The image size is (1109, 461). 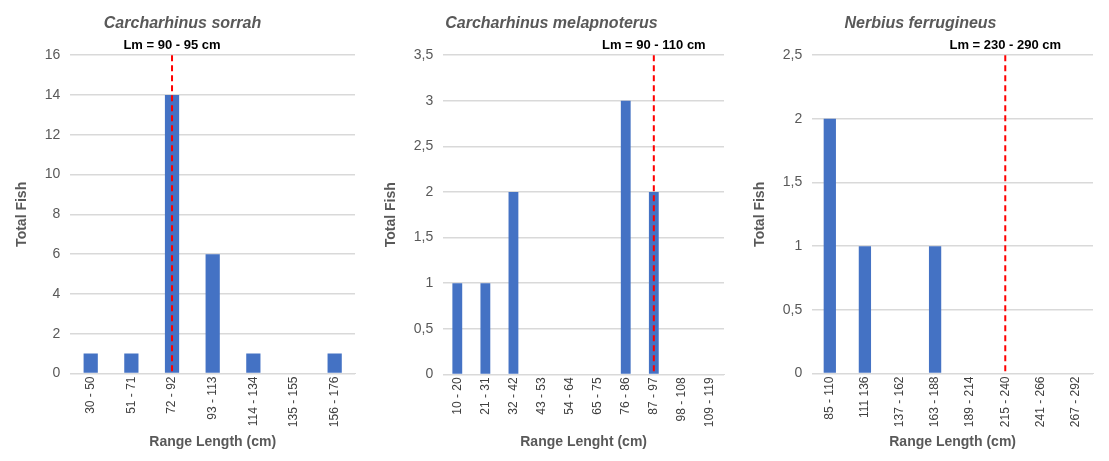 What do you see at coordinates (456, 396) in the screenshot?
I see `x-tick-label: 10 - 20` at bounding box center [456, 396].